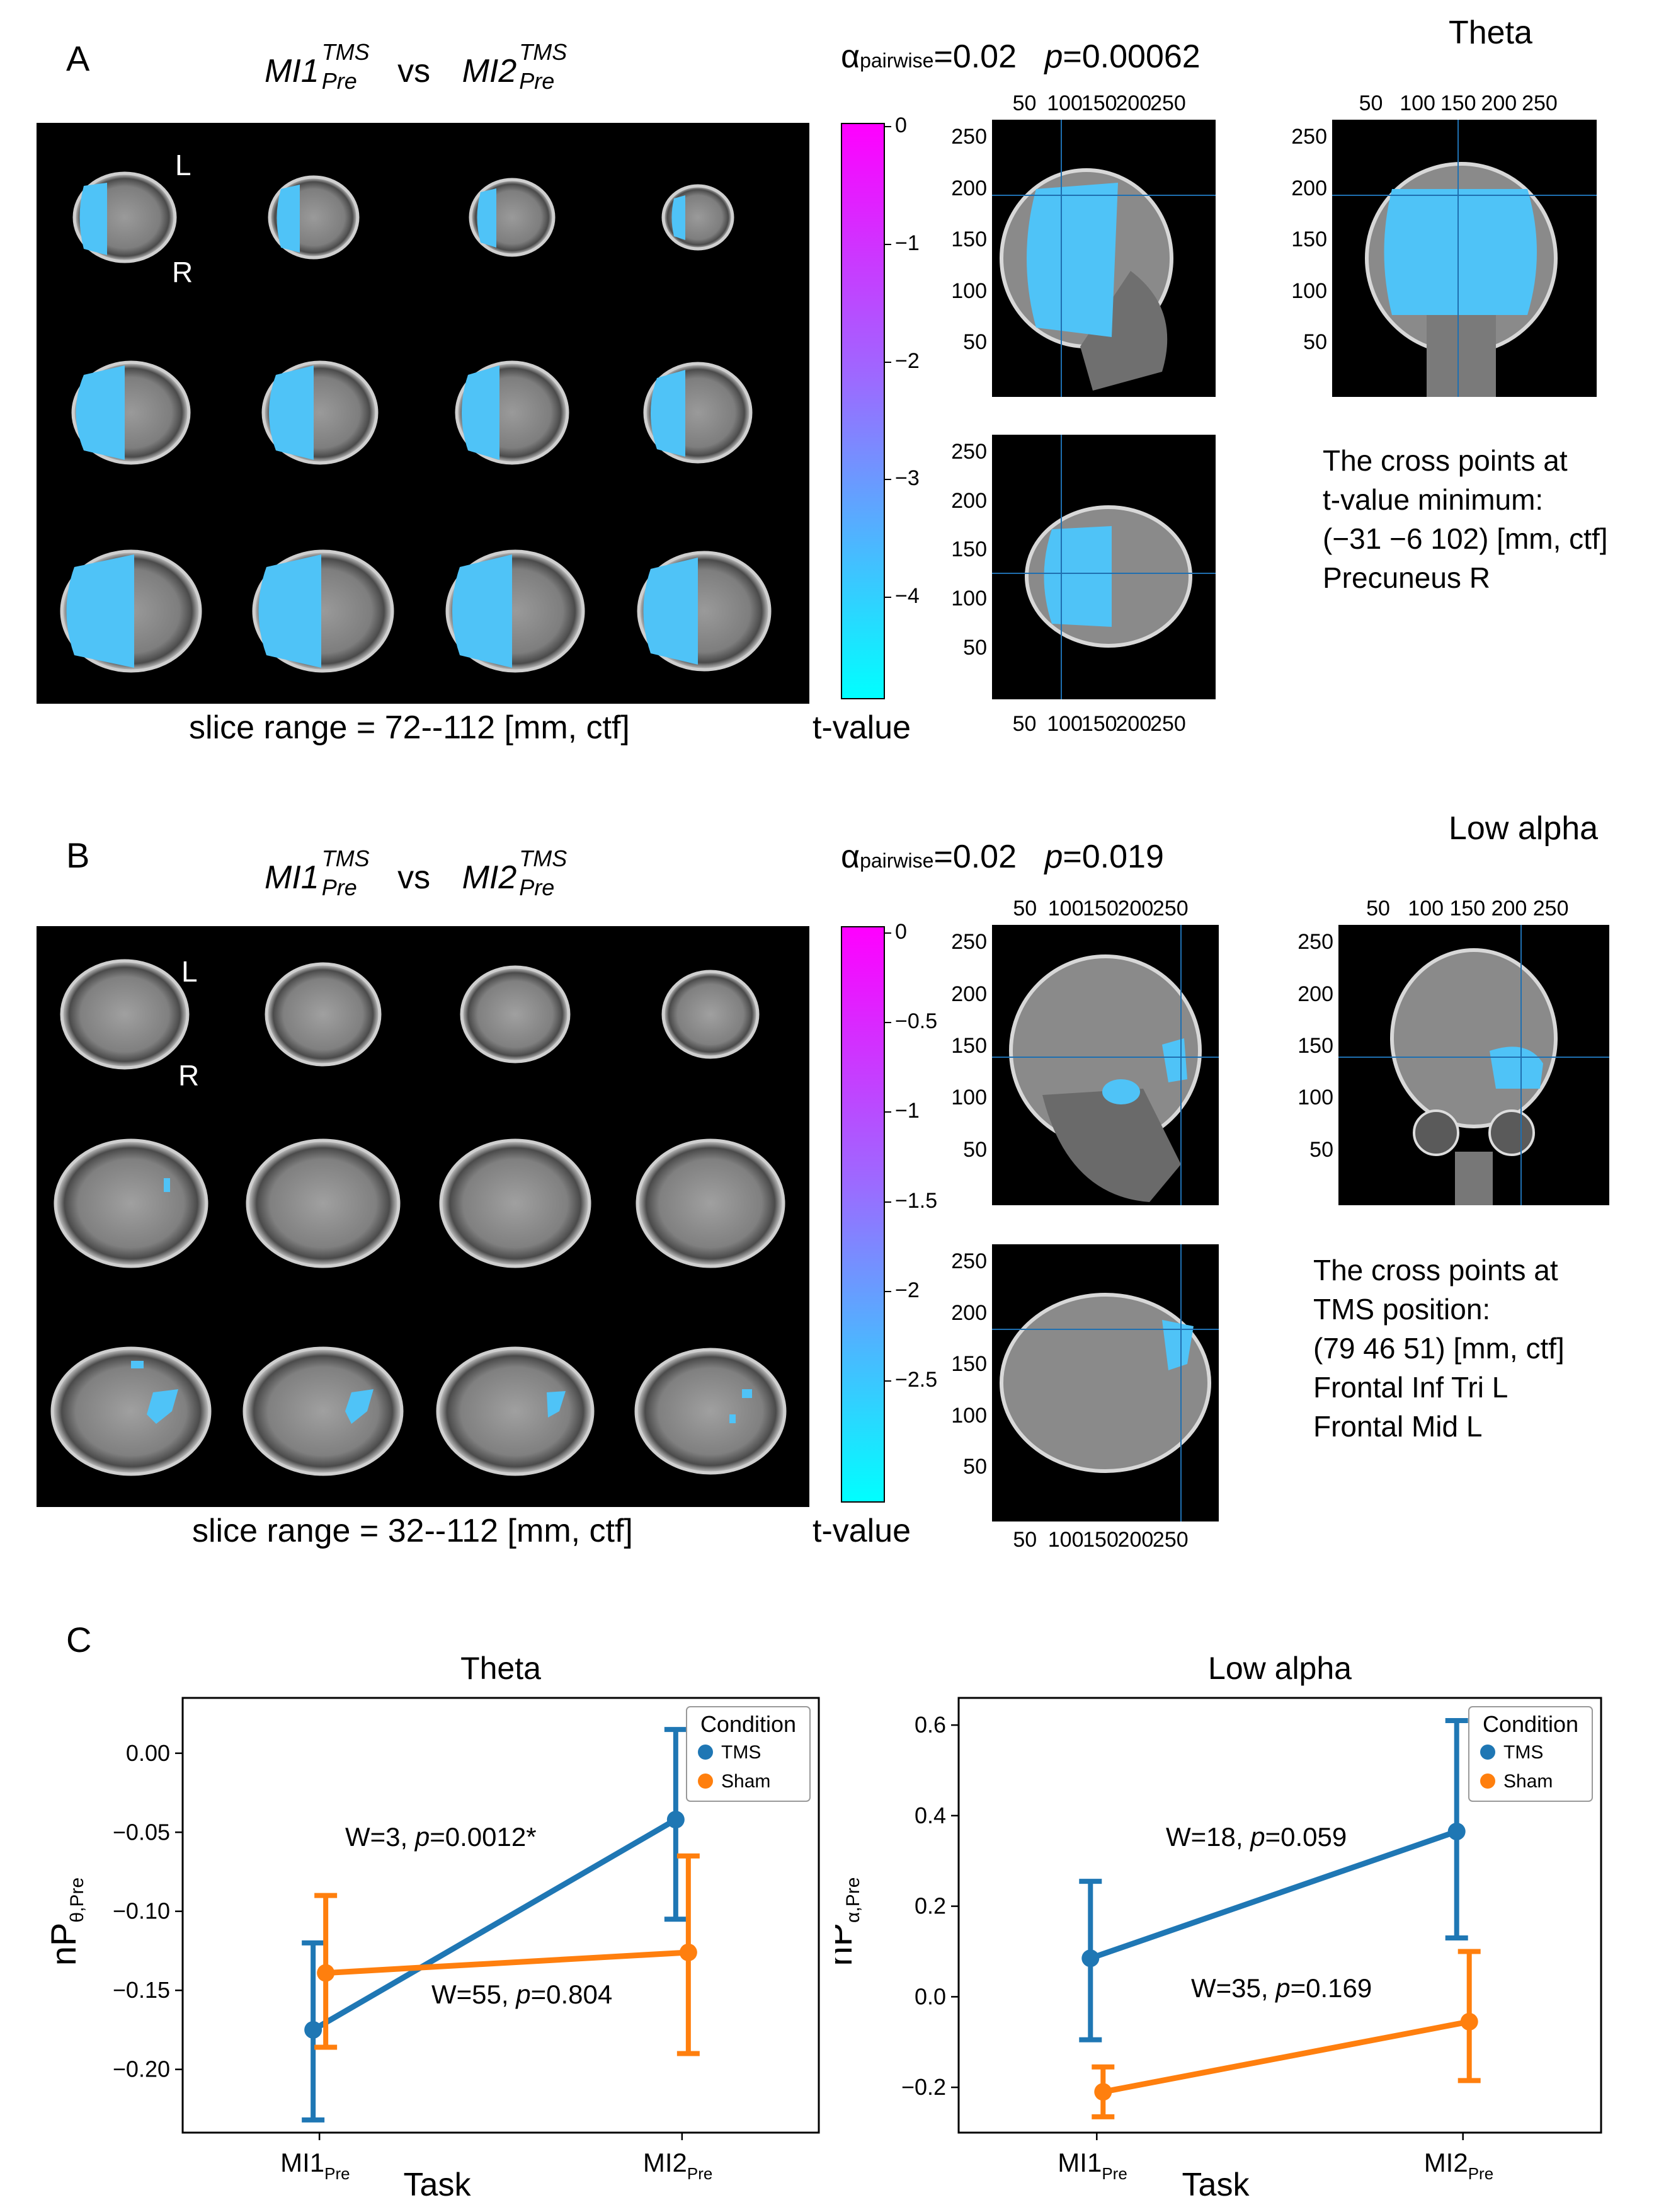 This screenshot has height=2212, width=1671. Describe the element at coordinates (1398, 1427) in the screenshot. I see `panel-b-info-line-5: Frontal Mid L` at that location.